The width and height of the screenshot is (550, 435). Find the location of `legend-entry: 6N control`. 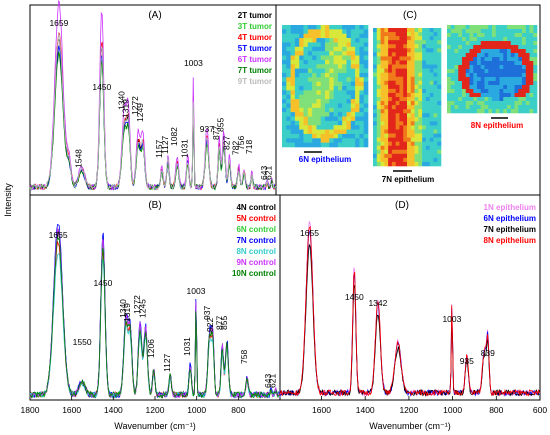

legend-entry: 6N control is located at coordinates (256, 229).